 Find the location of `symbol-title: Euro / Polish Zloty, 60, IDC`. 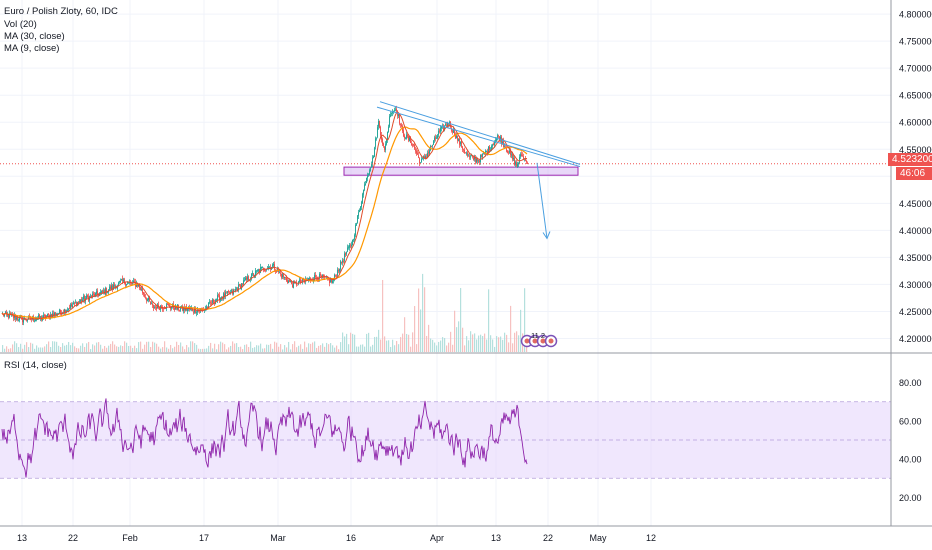

symbol-title: Euro / Polish Zloty, 60, IDC is located at coordinates (61, 11).